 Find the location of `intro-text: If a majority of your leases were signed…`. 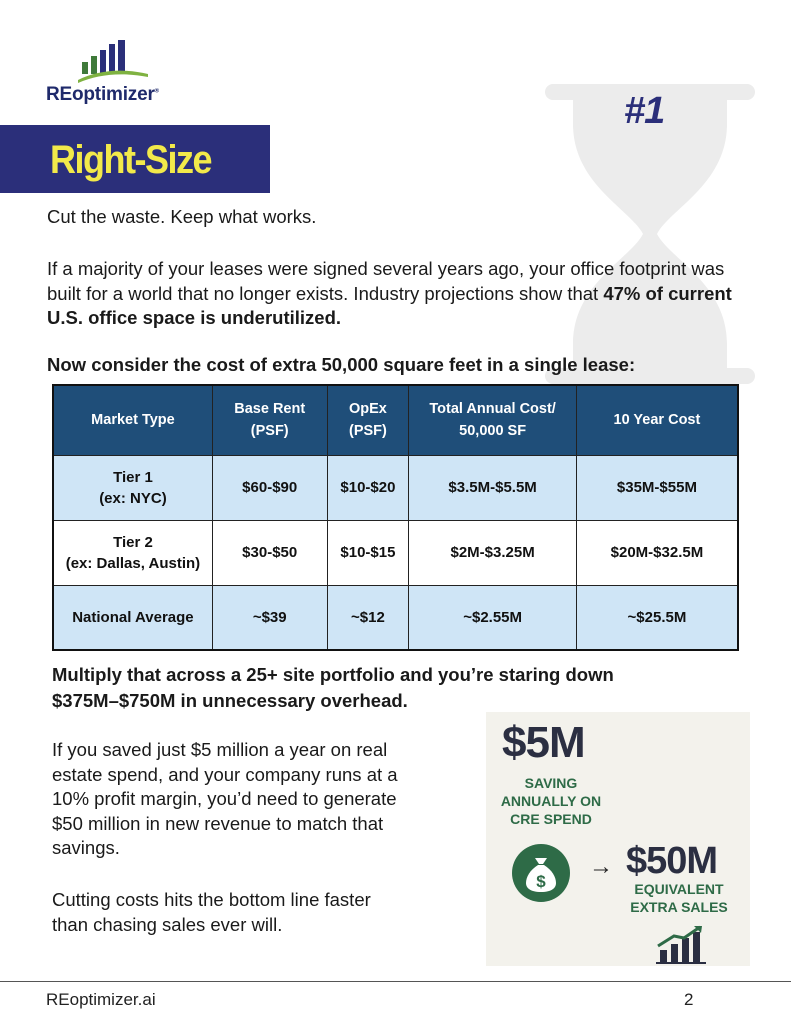

intro-text: If a majority of your leases were signed… is located at coordinates (386, 281).